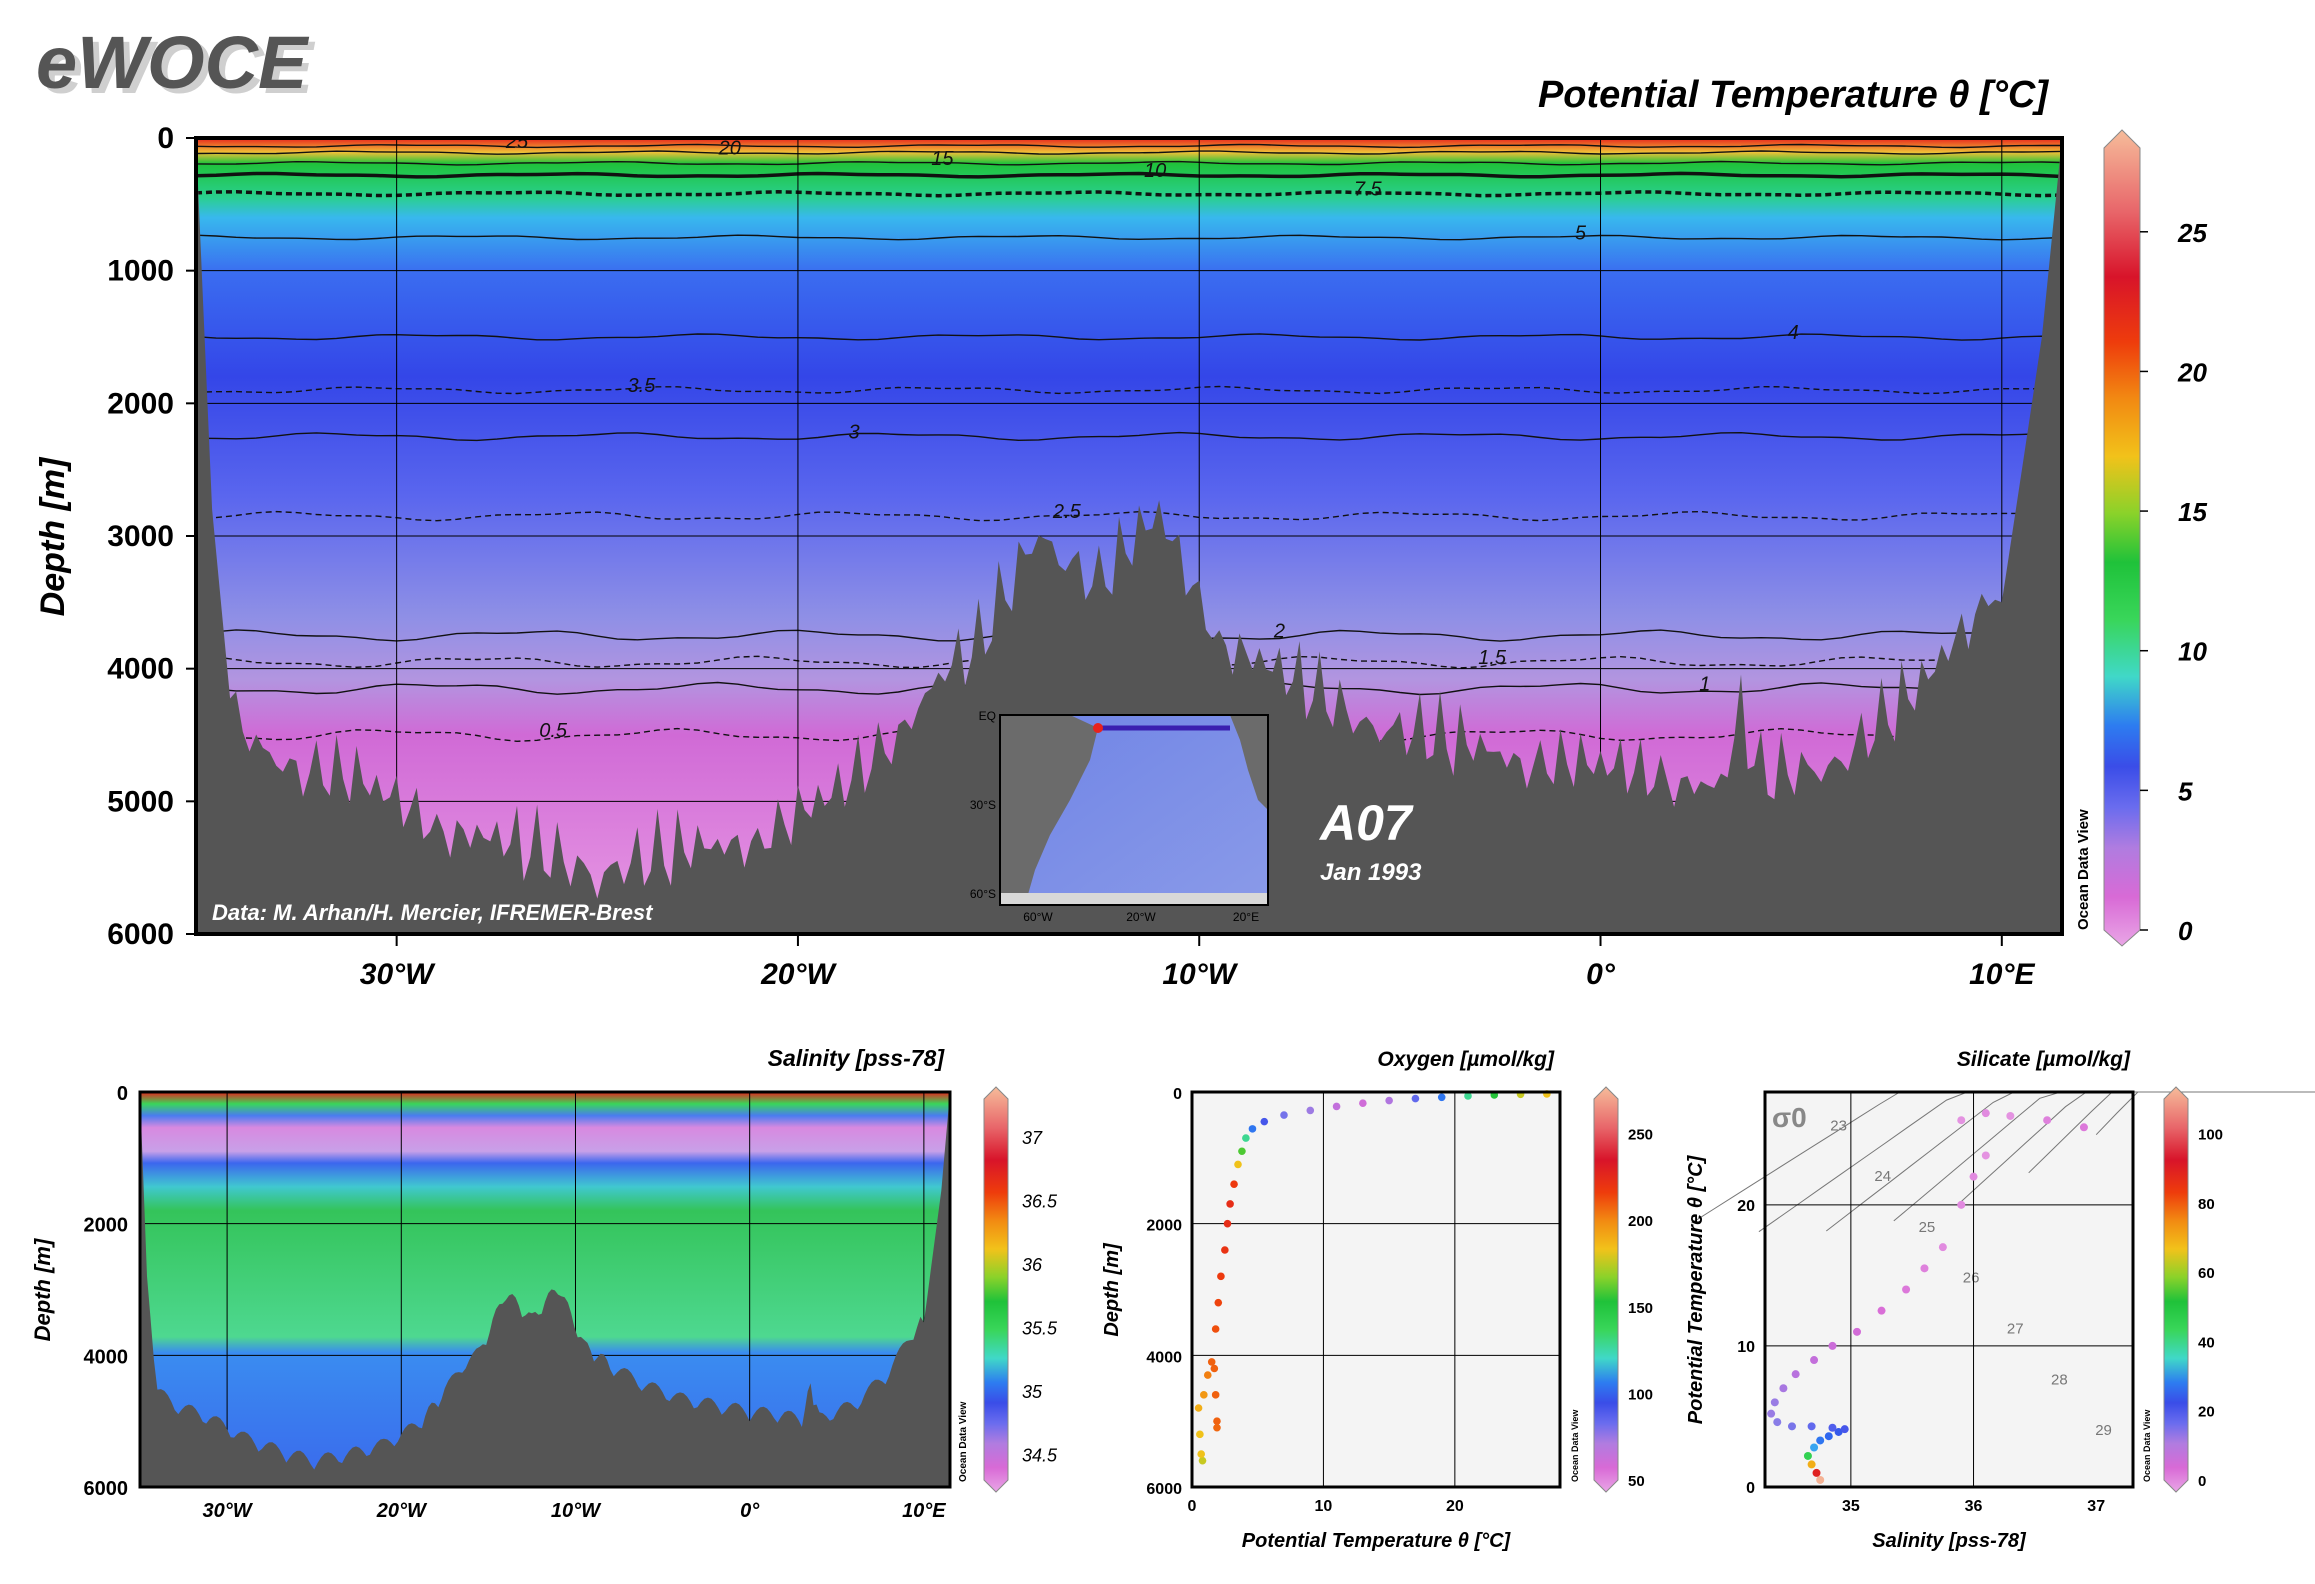 This screenshot has height=1584, width=2315. Describe the element at coordinates (1067, 512) in the screenshot. I see `isotherm-label: 2.5` at that location.